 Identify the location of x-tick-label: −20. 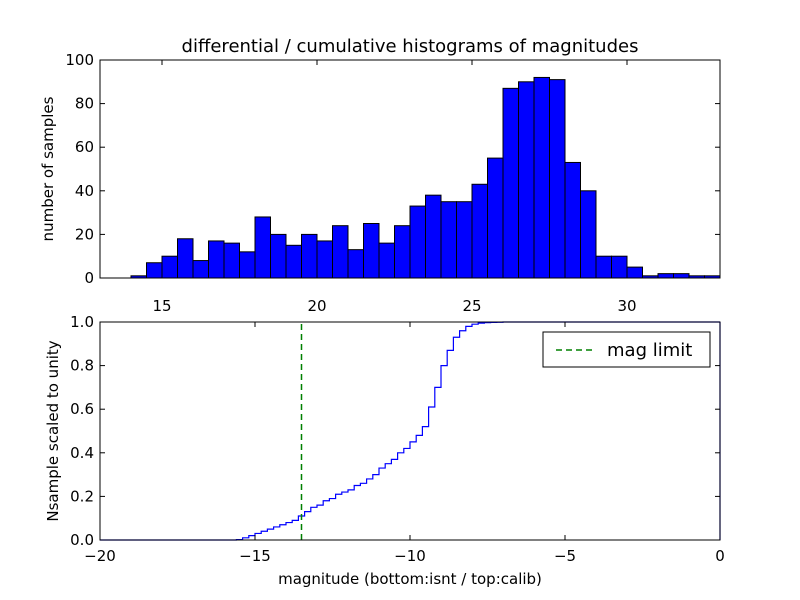
(100, 556).